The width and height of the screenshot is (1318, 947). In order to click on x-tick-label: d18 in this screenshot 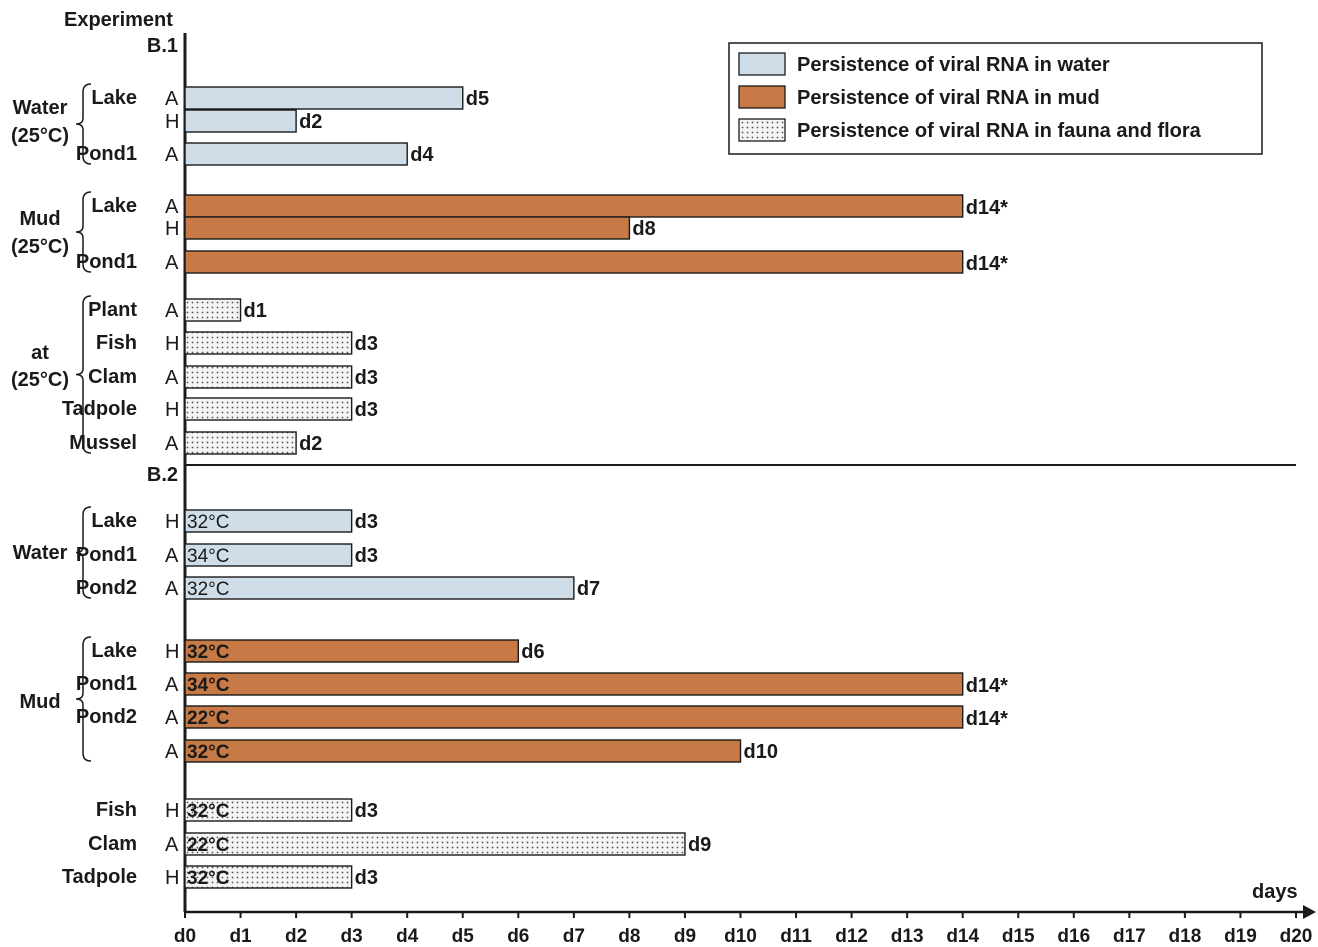, I will do `click(1185, 936)`.